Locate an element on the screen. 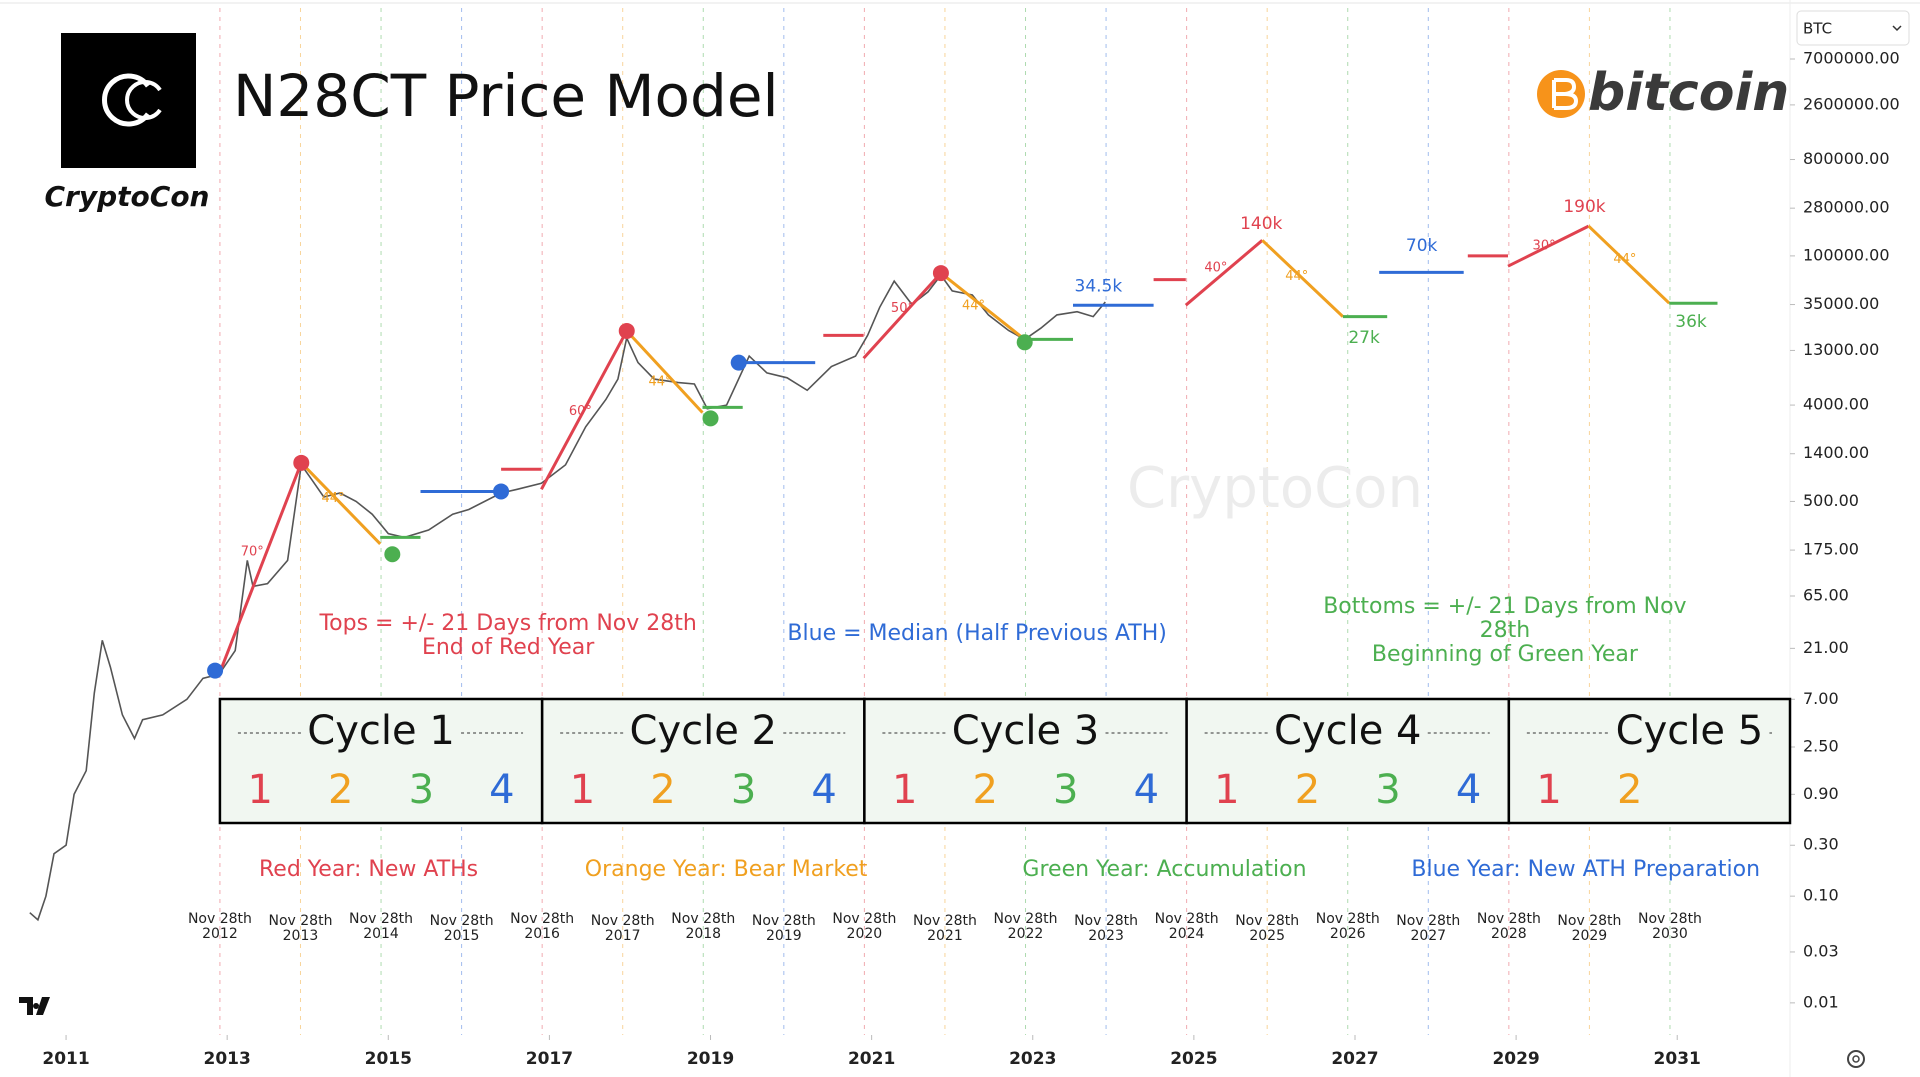 Image resolution: width=1920 pixels, height=1077 pixels. cycle-label: Cycle 5 is located at coordinates (1689, 731).